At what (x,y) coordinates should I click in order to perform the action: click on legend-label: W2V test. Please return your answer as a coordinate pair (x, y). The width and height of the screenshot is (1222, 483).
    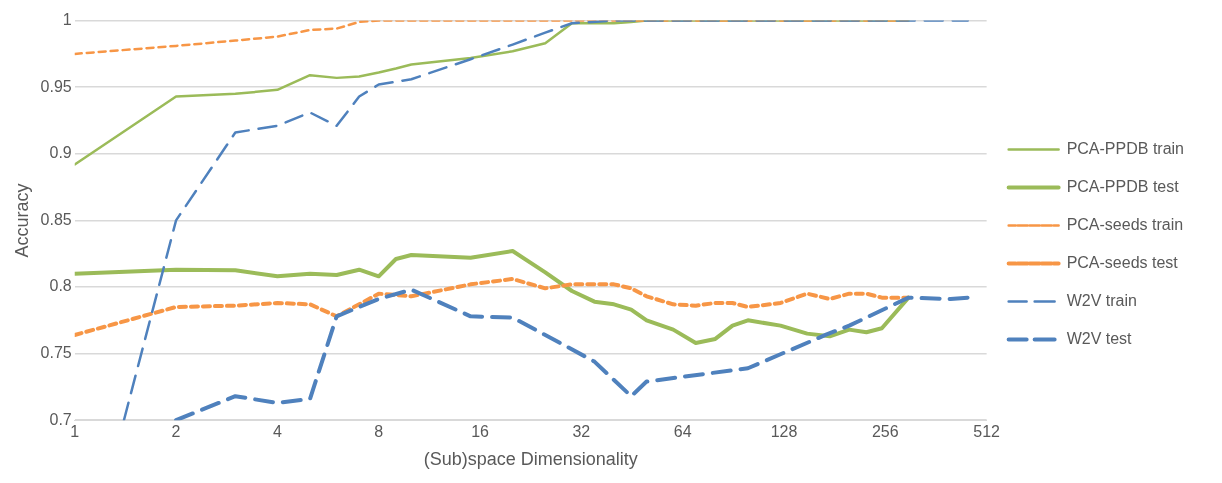
    Looking at the image, I should click on (1099, 338).